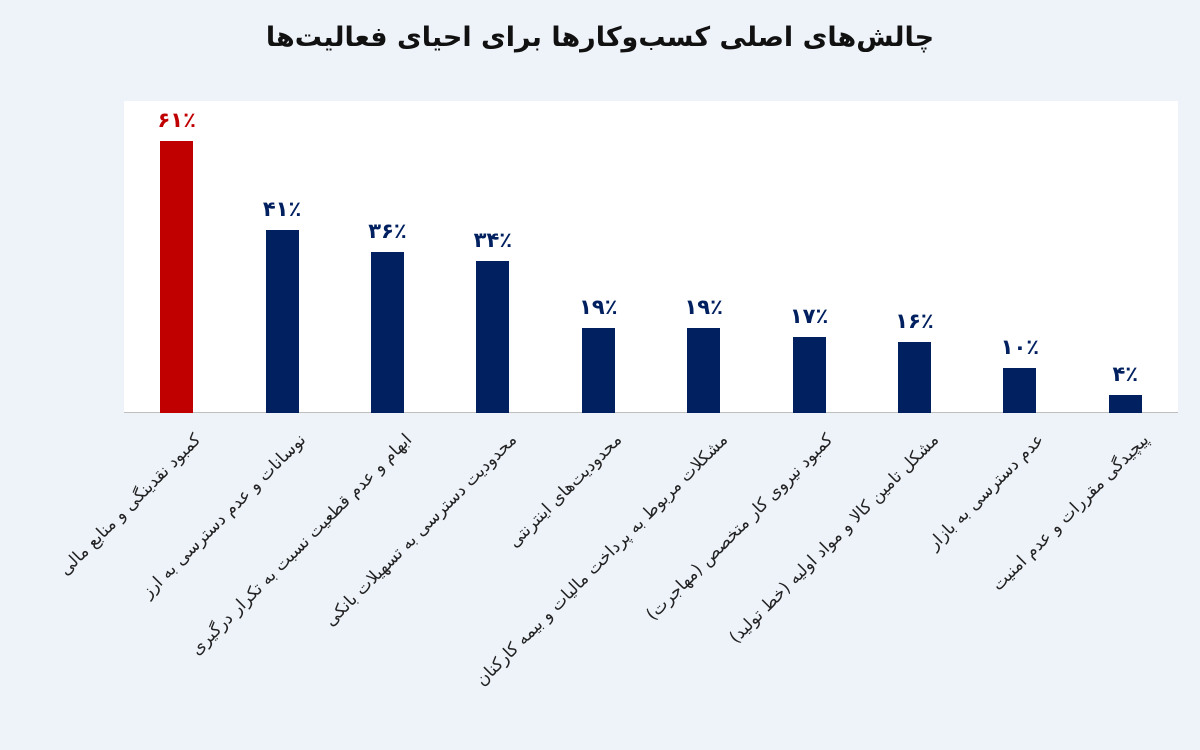 This screenshot has width=1200, height=750. Describe the element at coordinates (387, 231) in the screenshot. I see `data-label: ۳۶٪` at that location.